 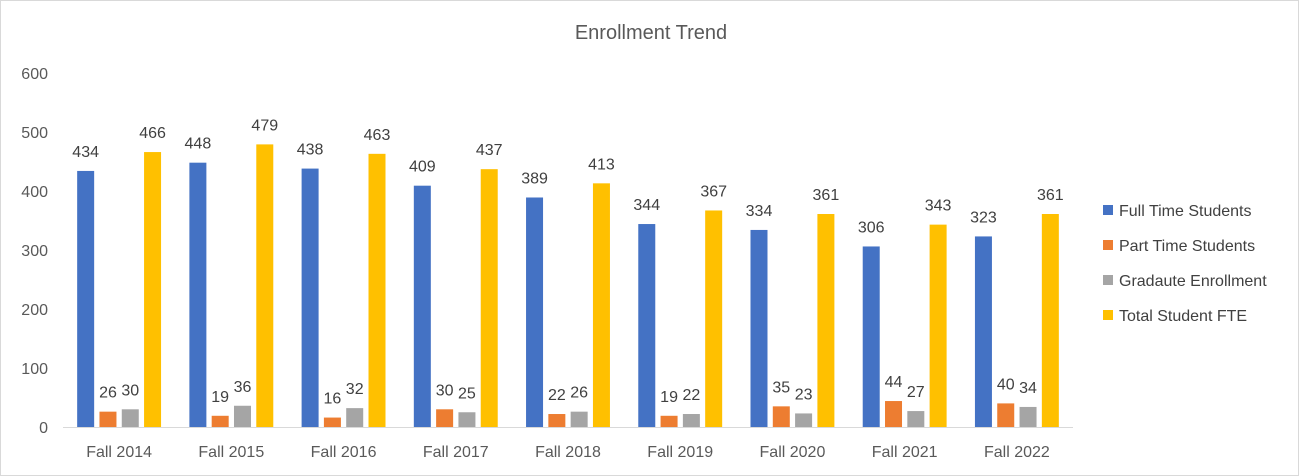 I want to click on data-label: 437, so click(x=489, y=150).